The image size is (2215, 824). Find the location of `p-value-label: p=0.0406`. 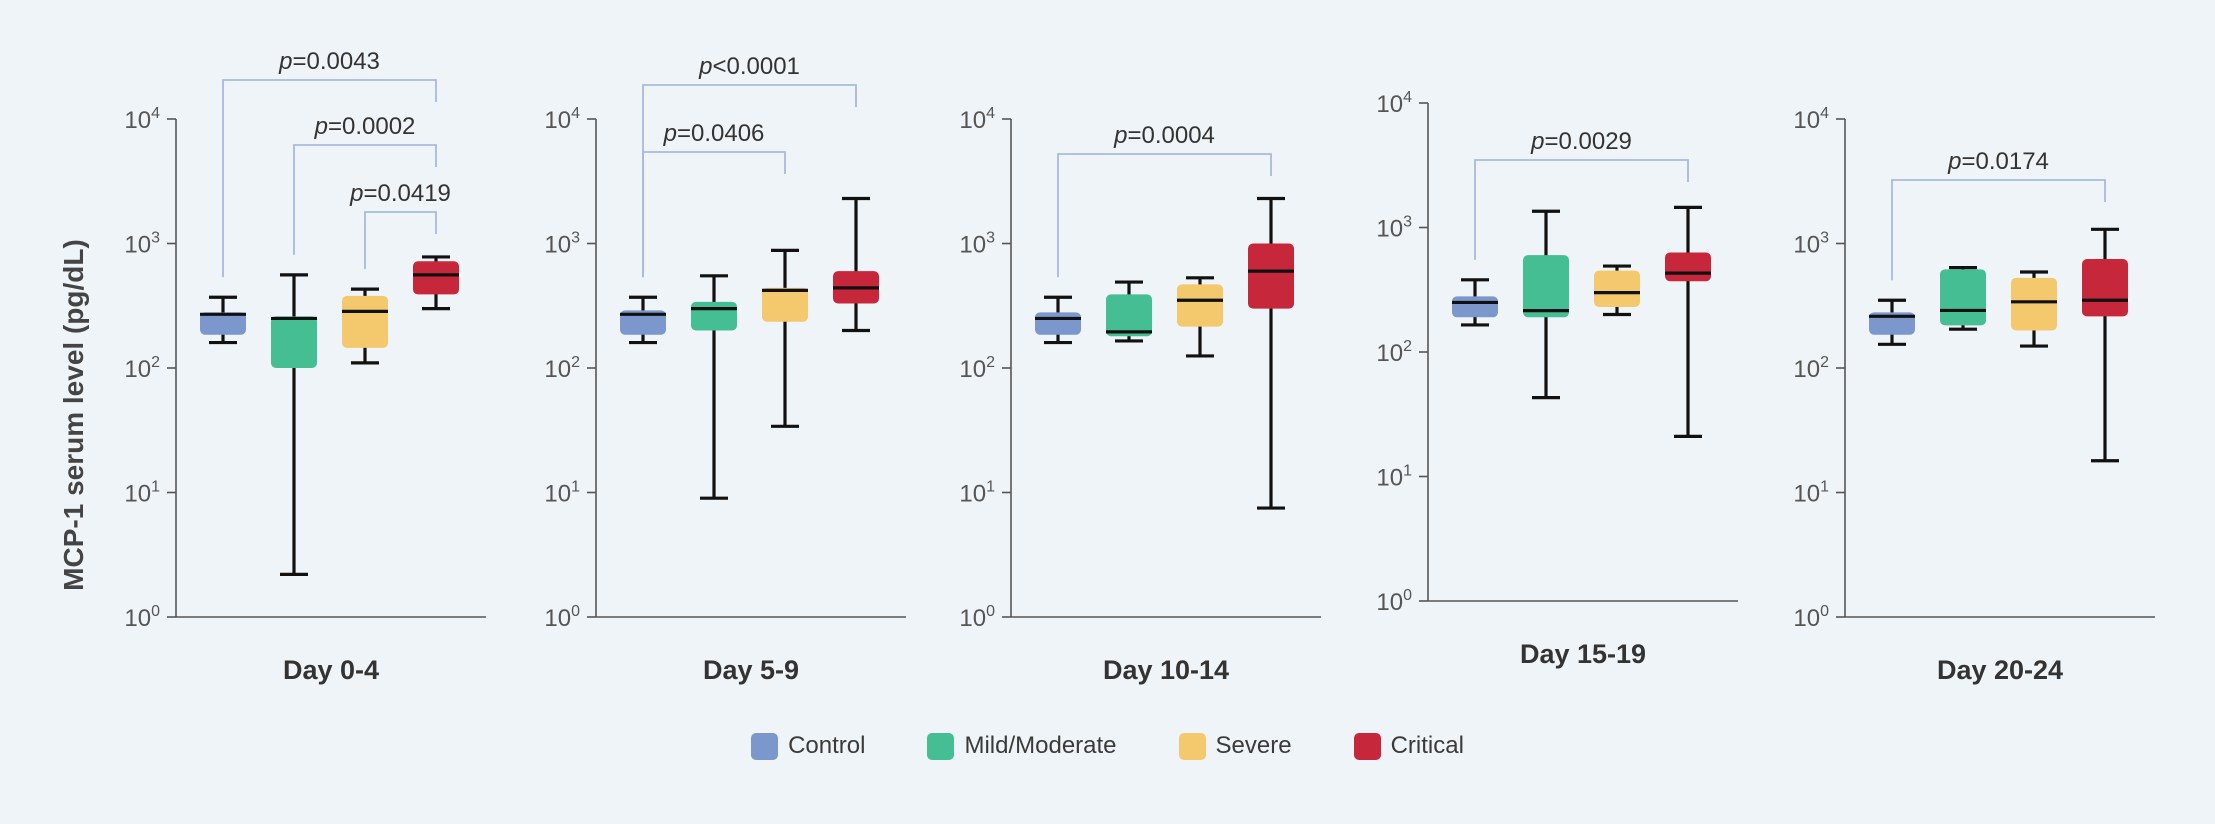

p-value-label: p=0.0406 is located at coordinates (714, 133).